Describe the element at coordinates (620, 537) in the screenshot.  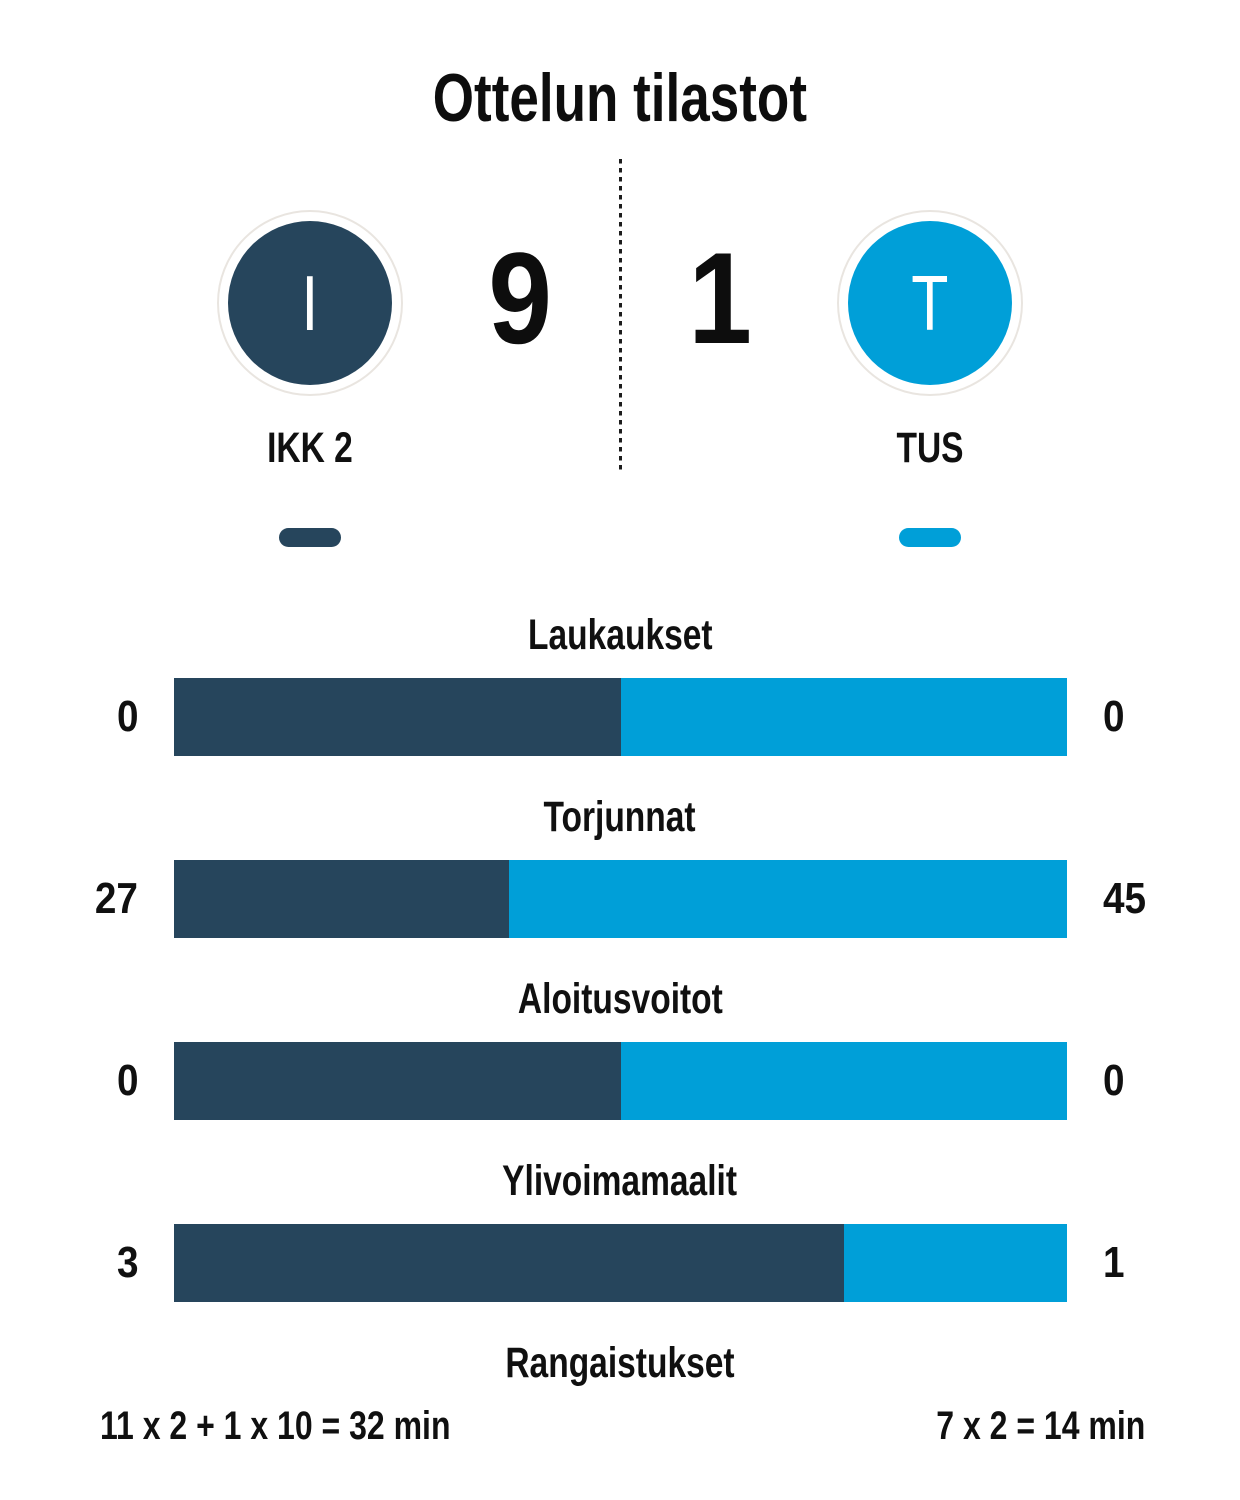
I see `legend` at that location.